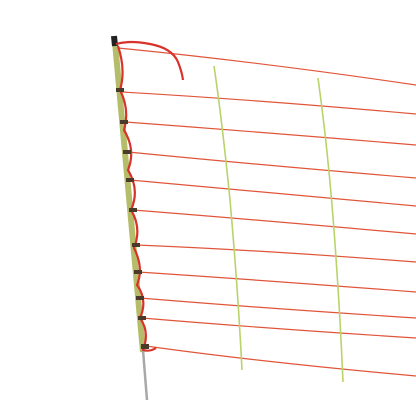 The image size is (416, 416). What do you see at coordinates (114, 41) in the screenshot?
I see `post-cap` at bounding box center [114, 41].